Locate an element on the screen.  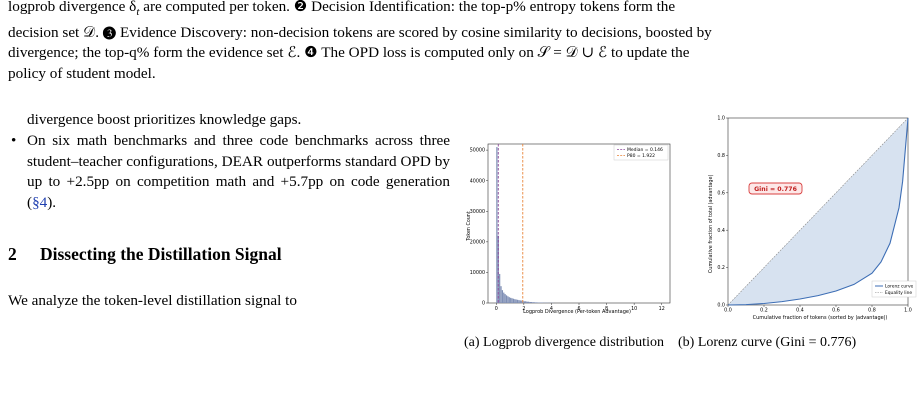
section-reference-link: §4 is located at coordinates (40, 203).